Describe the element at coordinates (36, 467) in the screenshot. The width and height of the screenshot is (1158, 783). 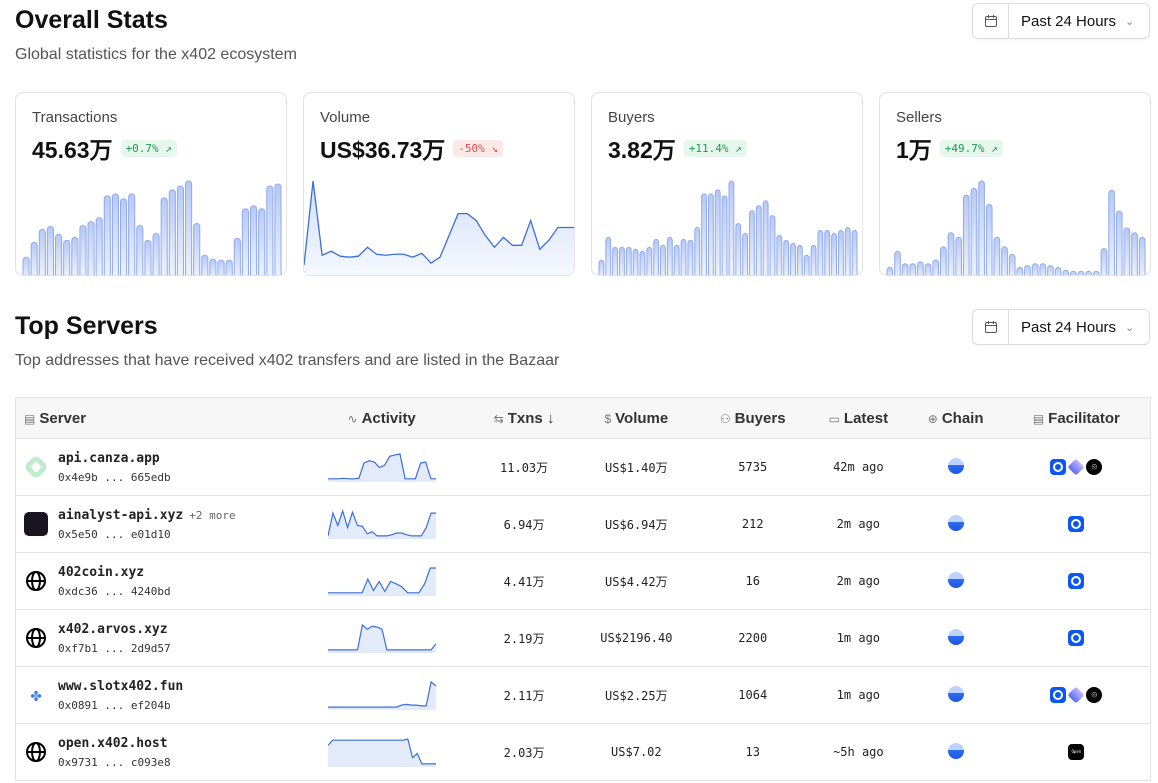
I see `canza-logo-icon` at that location.